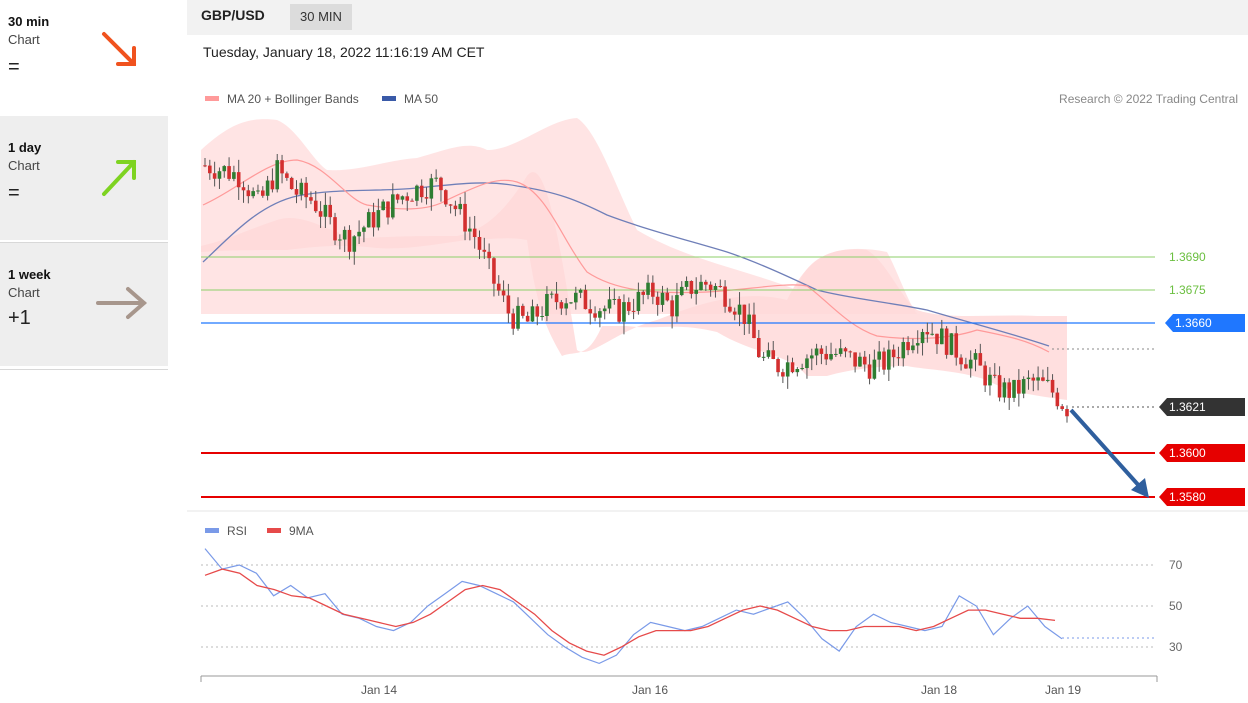 The image size is (1248, 703). I want to click on timeframe-label: 1 day, so click(25, 147).